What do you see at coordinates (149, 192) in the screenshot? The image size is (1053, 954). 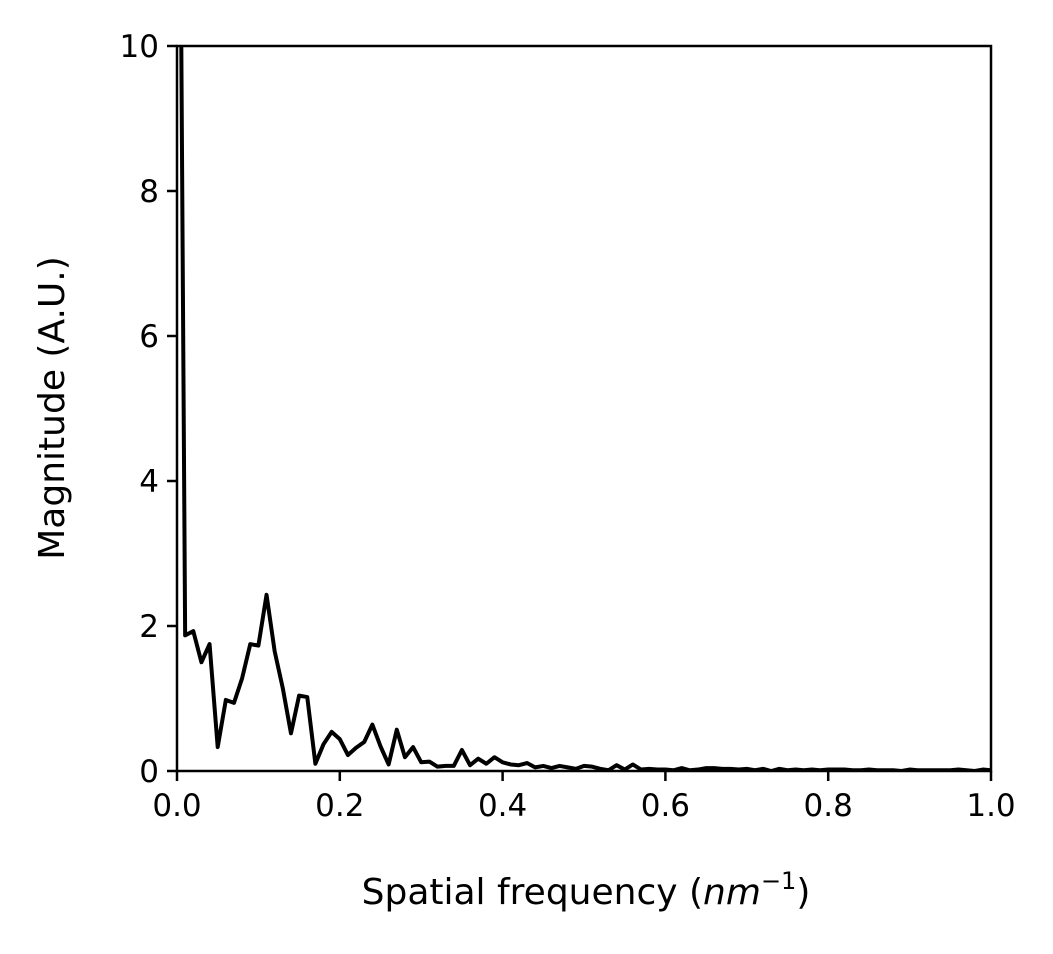 I see `y-tick-label: 8` at bounding box center [149, 192].